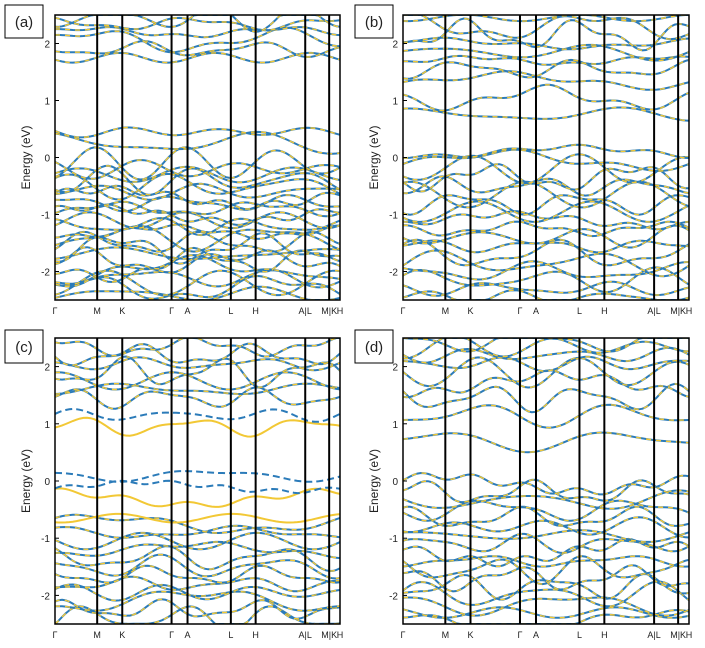 The width and height of the screenshot is (705, 648). I want to click on k-tick-label: A|L, so click(653, 635).